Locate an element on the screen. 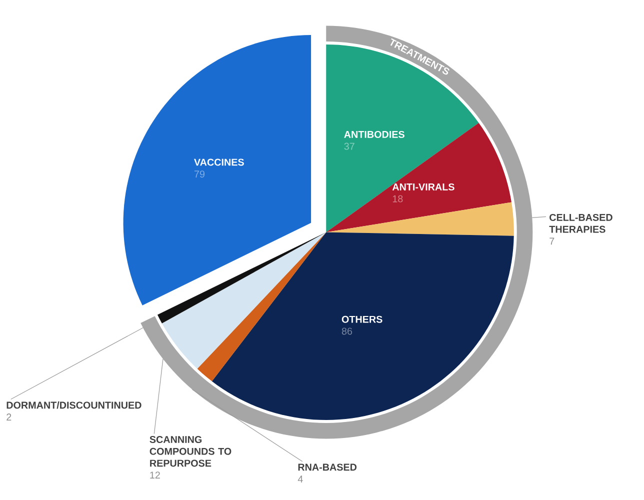 This screenshot has width=644, height=500. data-label: 79 is located at coordinates (199, 174).